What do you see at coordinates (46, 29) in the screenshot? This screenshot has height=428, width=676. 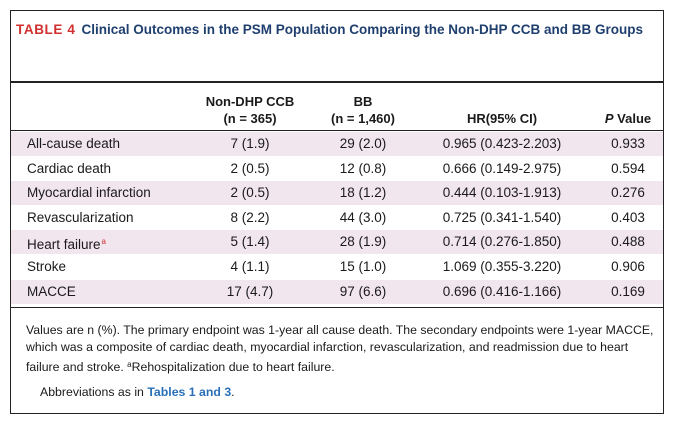 I see `table-label: TABLE 4` at bounding box center [46, 29].